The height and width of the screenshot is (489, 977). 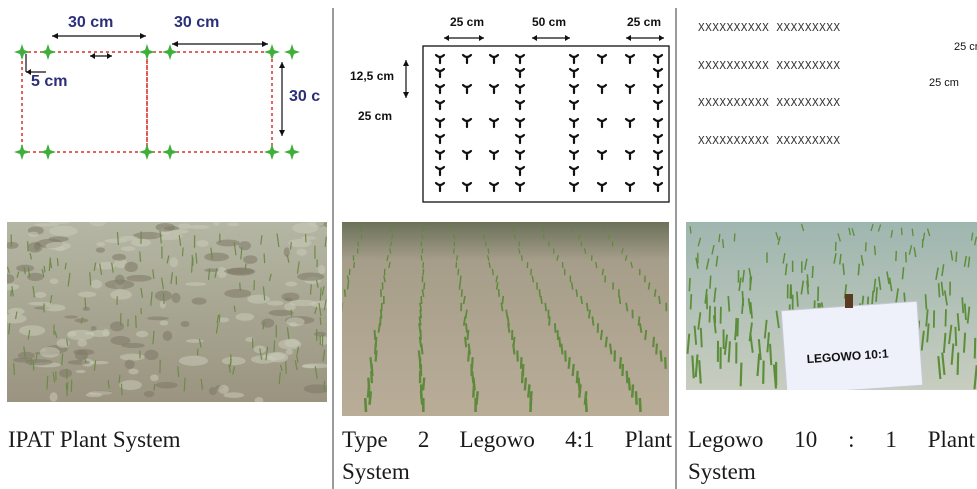 What do you see at coordinates (769, 102) in the screenshot?
I see `legowo10-x-row-3: XXXXXXXXXX XXXXXXXXX` at bounding box center [769, 102].